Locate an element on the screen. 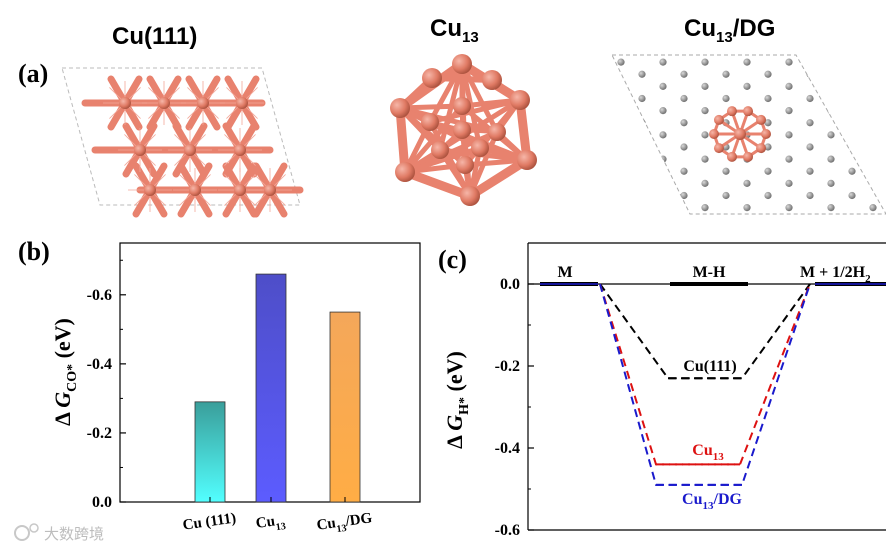 This screenshot has width=886, height=550. series-label: Cu(111) is located at coordinates (709, 366).